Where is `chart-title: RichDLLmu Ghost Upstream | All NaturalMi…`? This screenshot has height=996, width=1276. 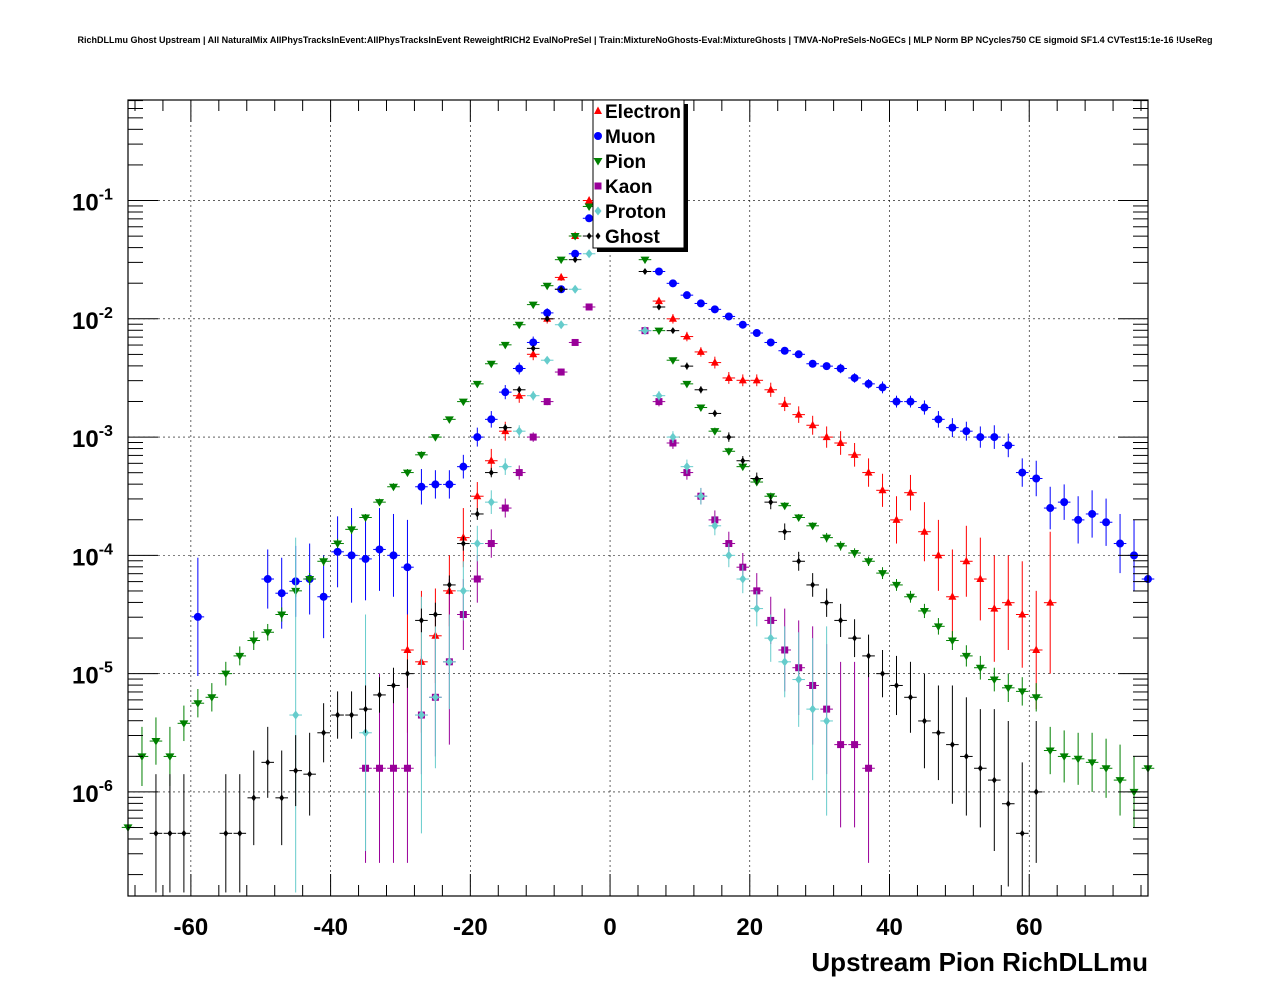
chart-title: RichDLLmu Ghost Upstream | All NaturalMi… is located at coordinates (644, 40).